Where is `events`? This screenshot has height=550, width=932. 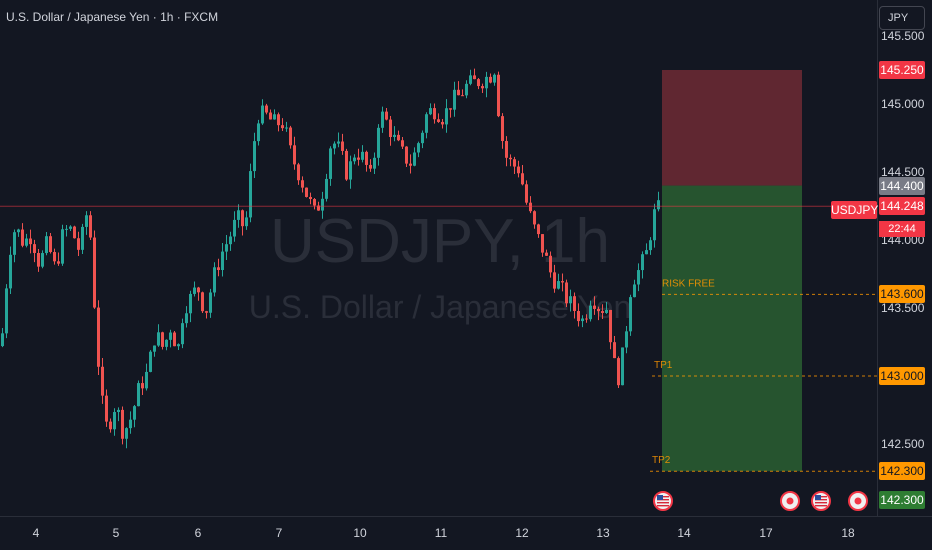 events is located at coordinates (760, 501).